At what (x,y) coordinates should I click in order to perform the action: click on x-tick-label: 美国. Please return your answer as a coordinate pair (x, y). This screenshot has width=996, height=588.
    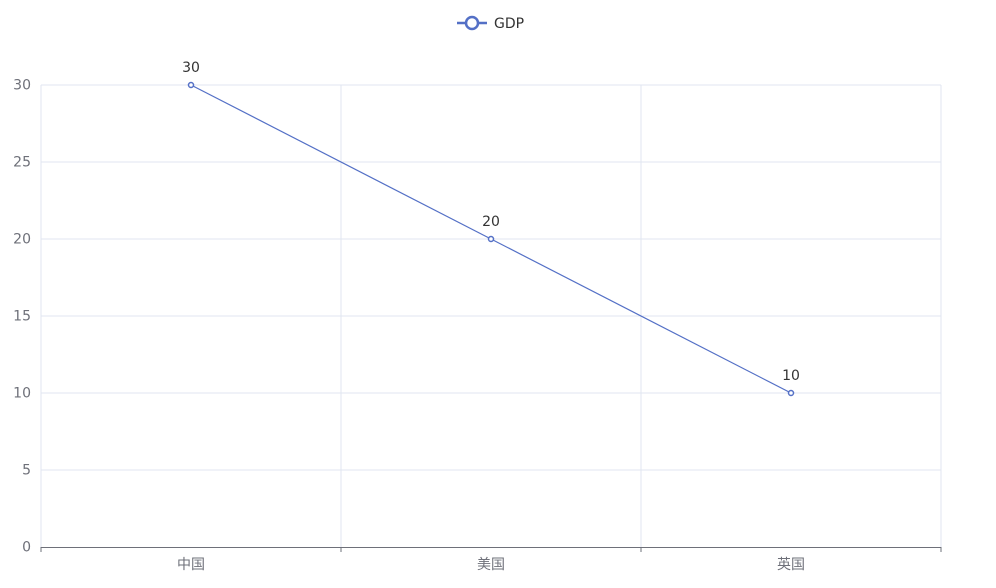
    Looking at the image, I should click on (491, 565).